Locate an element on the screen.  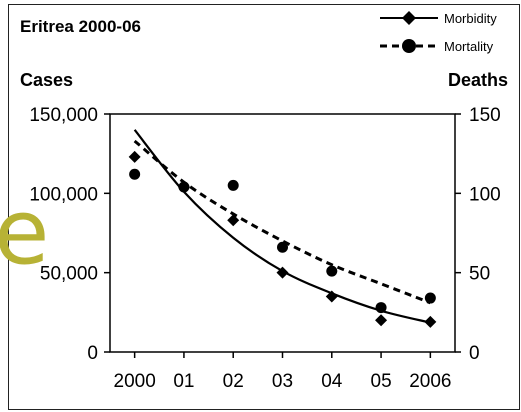
x-tick-label: 01 is located at coordinates (183, 381).